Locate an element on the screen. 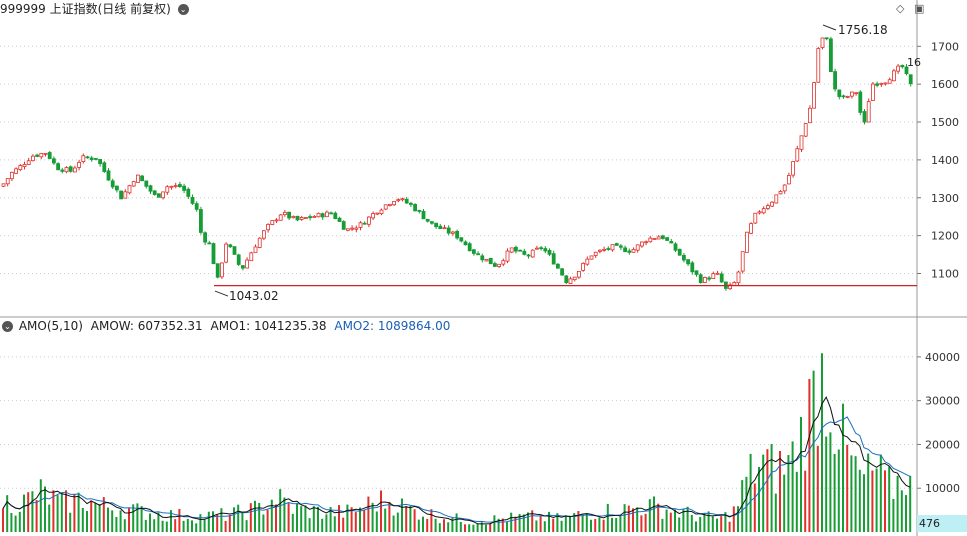 The width and height of the screenshot is (967, 536). amo-tick-label: 20000 is located at coordinates (942, 444).